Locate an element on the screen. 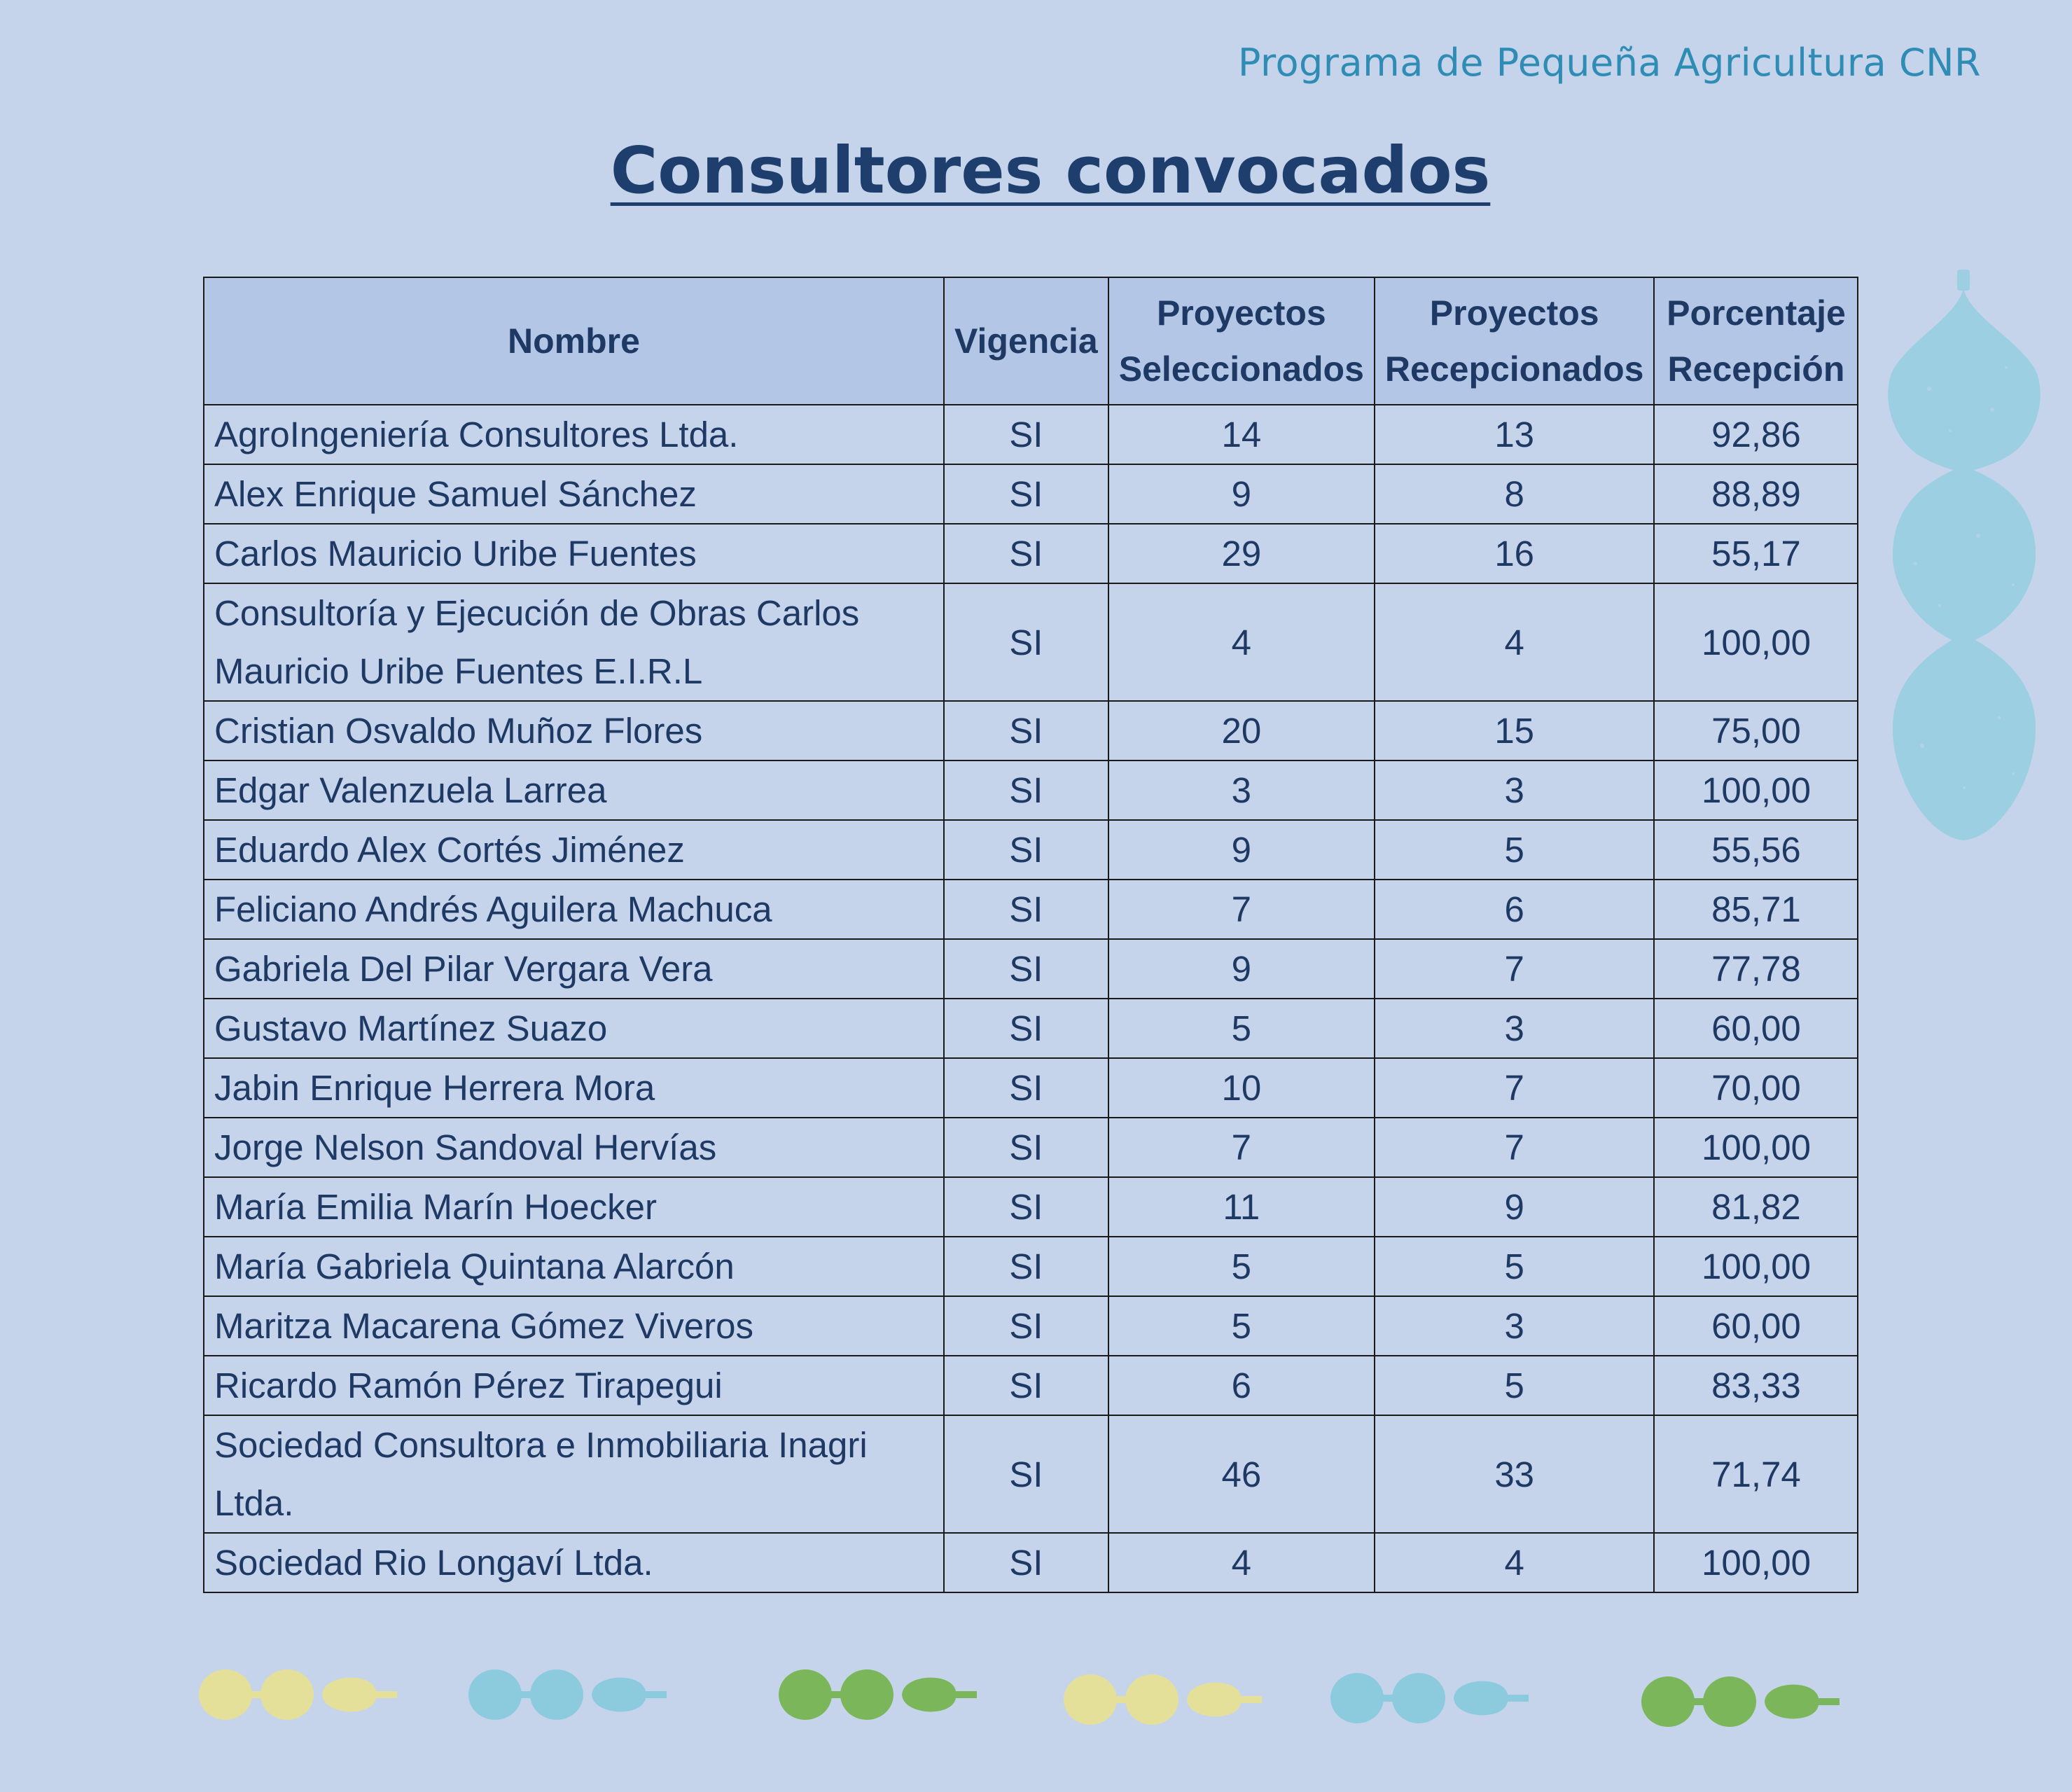 This screenshot has height=1792, width=2072. cell-porcentaje: 75,00 is located at coordinates (1756, 730).